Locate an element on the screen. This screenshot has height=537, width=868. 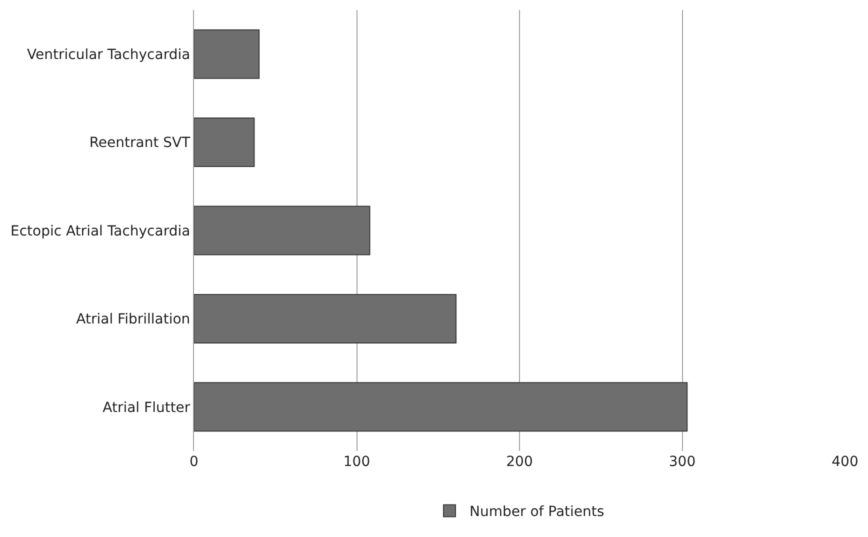
y-tick-label: Ventricular Tachycardia is located at coordinates (108, 55).